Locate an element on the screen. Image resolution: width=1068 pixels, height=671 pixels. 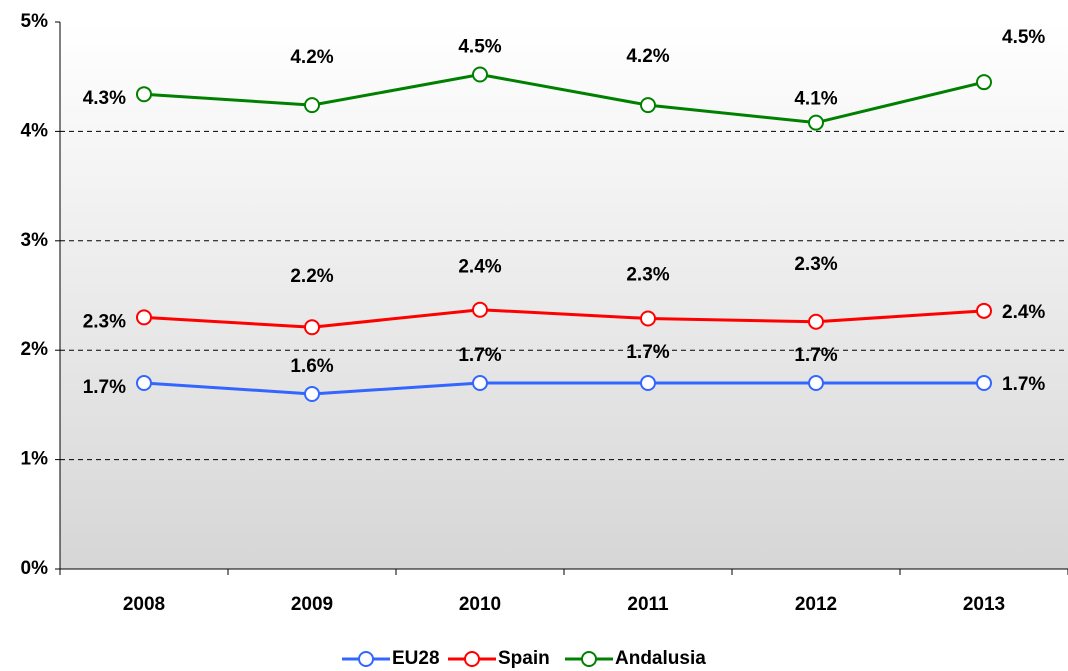
data-label: 1.6% is located at coordinates (311, 366).